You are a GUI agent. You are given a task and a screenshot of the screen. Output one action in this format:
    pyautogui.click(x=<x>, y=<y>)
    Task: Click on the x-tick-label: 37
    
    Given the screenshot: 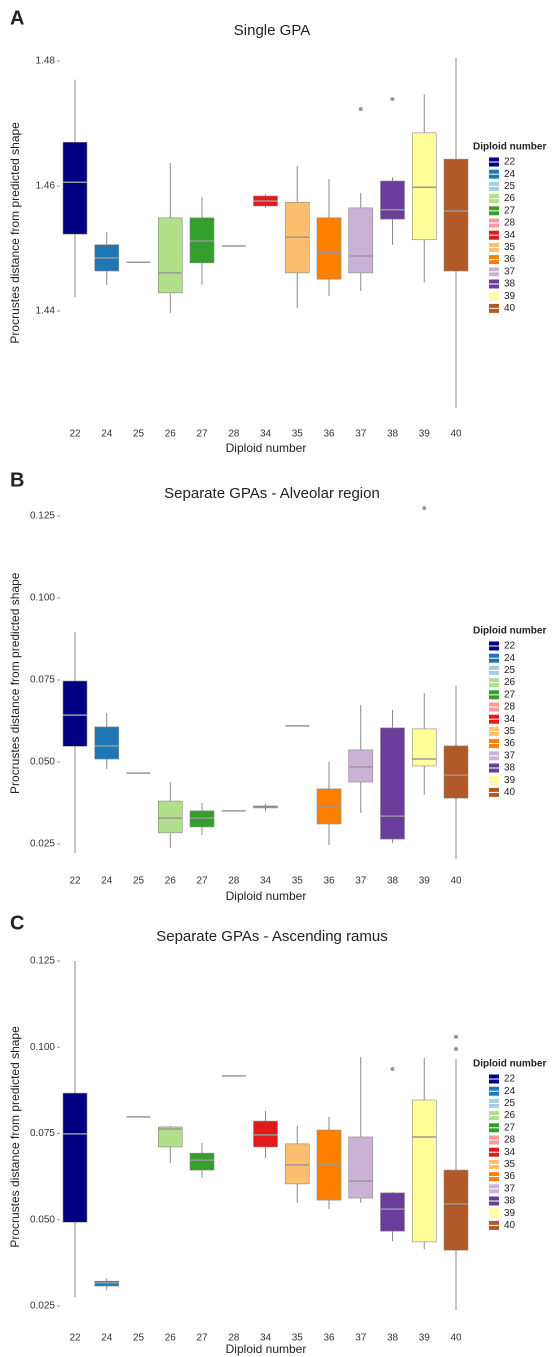 What is the action you would take?
    pyautogui.click(x=361, y=1338)
    